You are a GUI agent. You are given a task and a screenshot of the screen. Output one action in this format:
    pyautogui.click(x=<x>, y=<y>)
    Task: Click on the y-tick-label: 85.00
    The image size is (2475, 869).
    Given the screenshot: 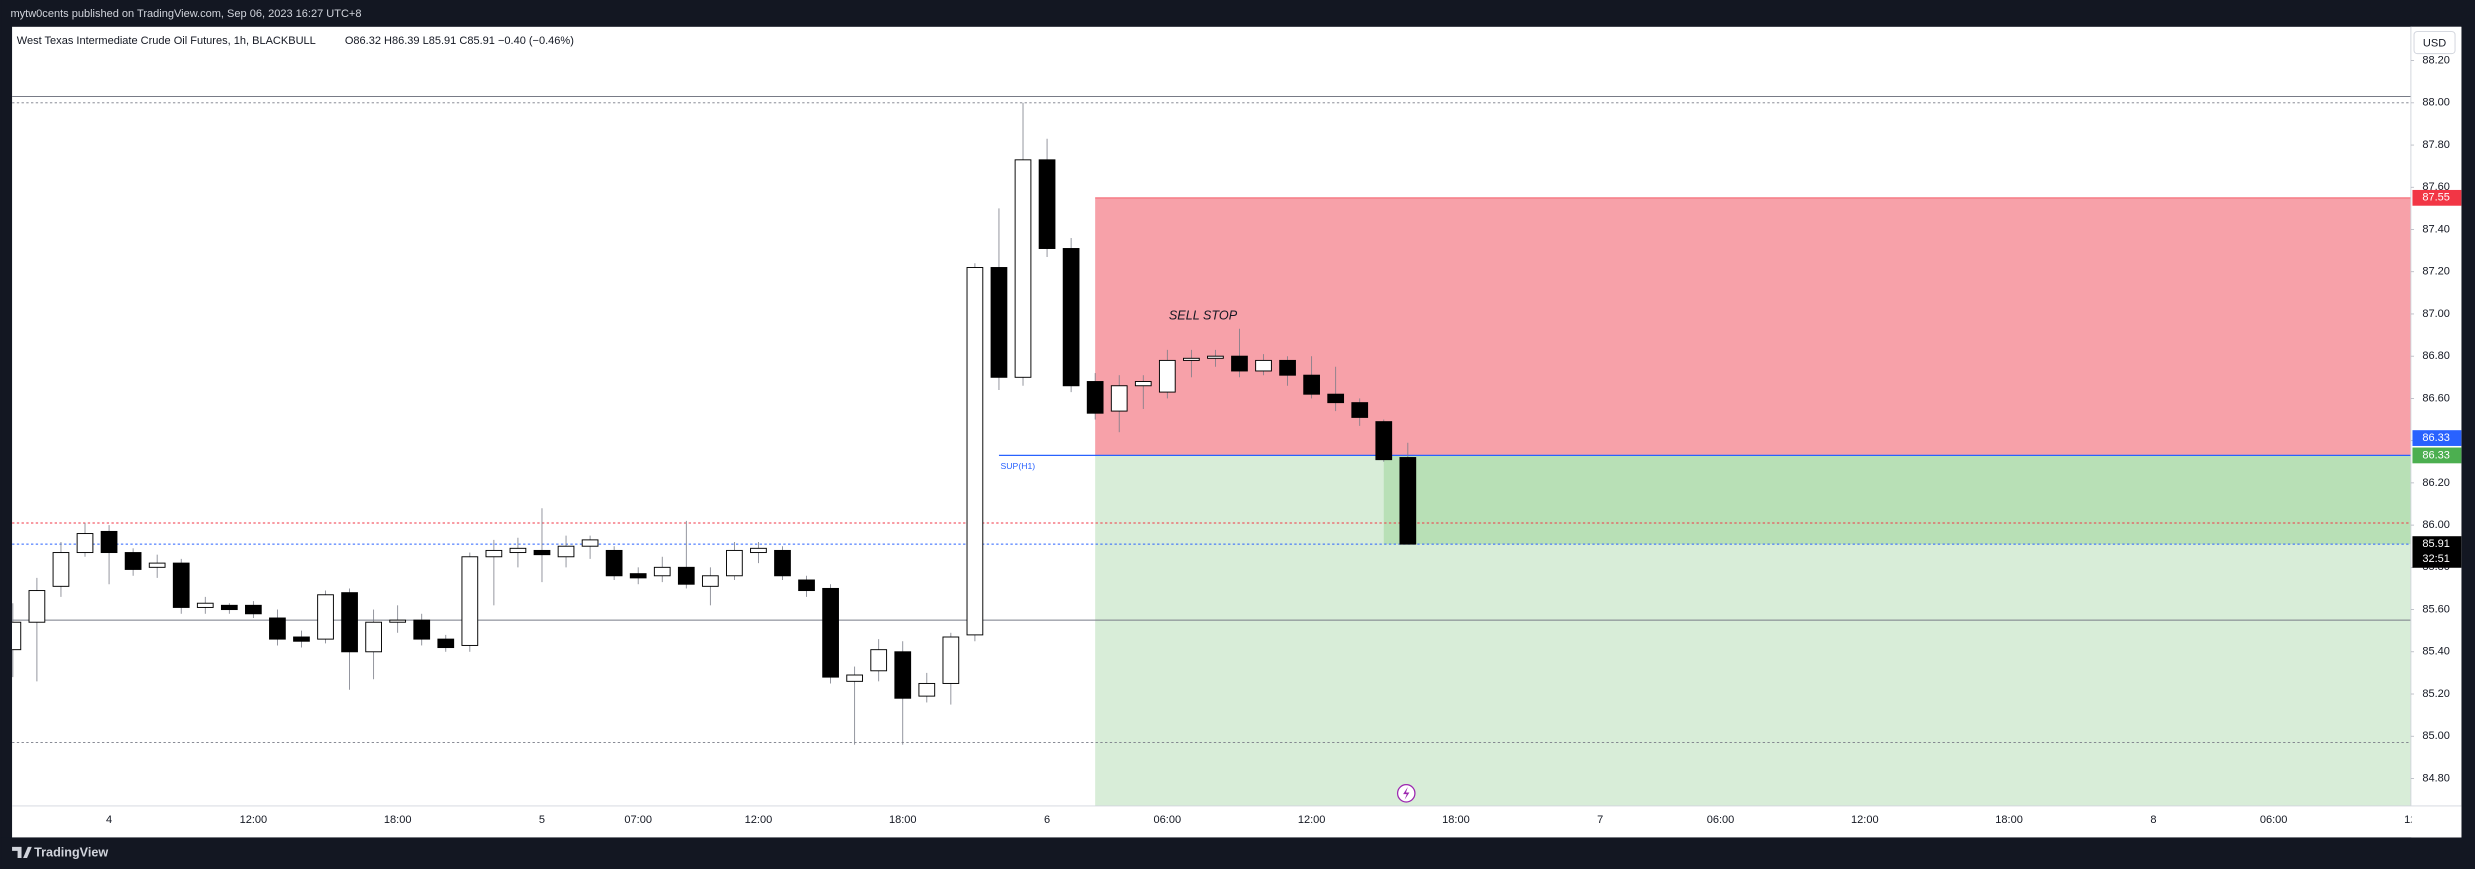 What is the action you would take?
    pyautogui.click(x=2436, y=736)
    